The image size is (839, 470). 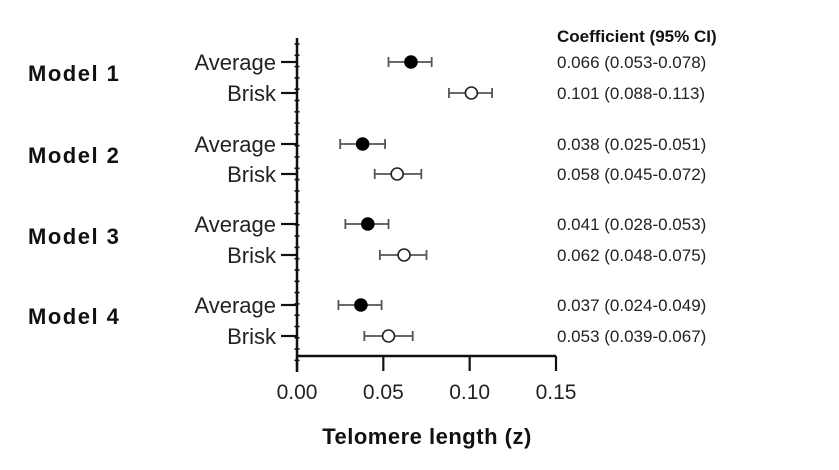 What do you see at coordinates (631, 62) in the screenshot?
I see `coefficient-text: 0.066 (0.053-0.078)` at bounding box center [631, 62].